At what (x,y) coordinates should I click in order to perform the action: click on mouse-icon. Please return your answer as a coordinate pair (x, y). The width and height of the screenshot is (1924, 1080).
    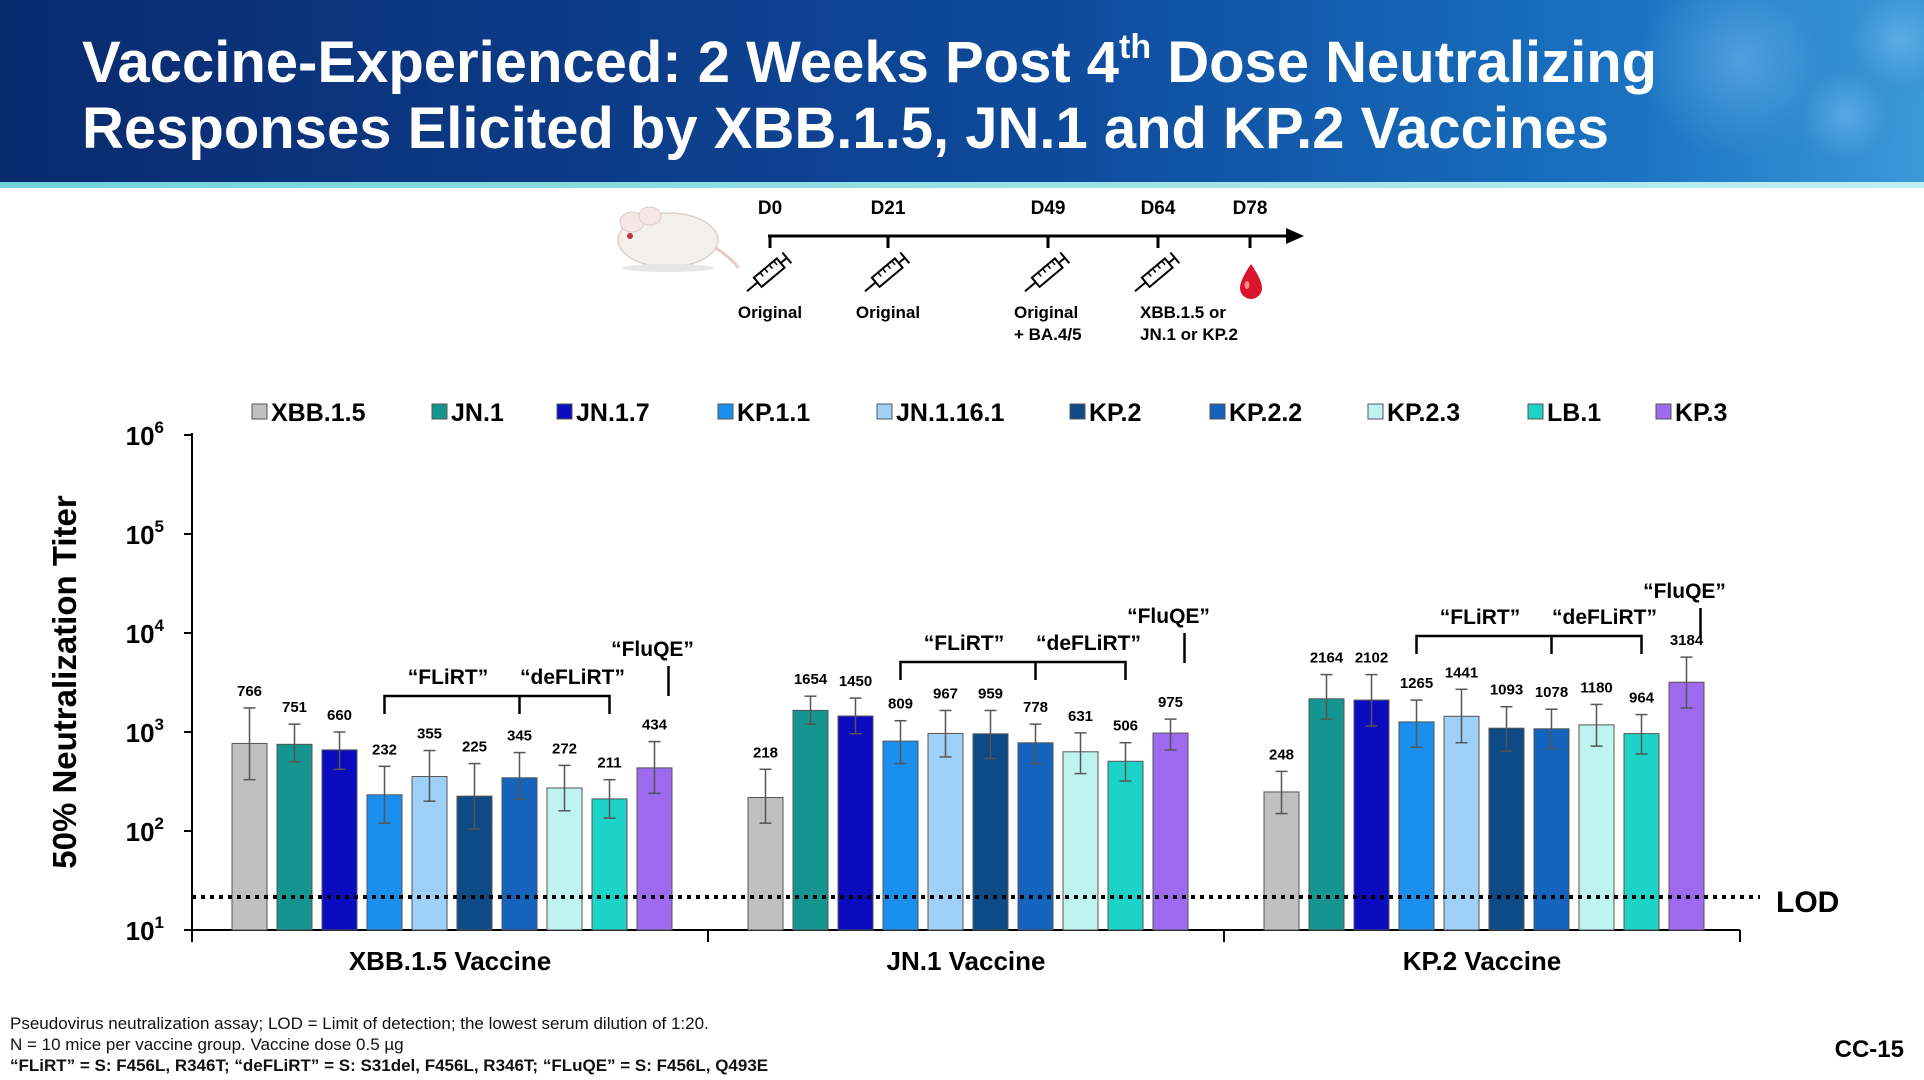
    Looking at the image, I should click on (678, 239).